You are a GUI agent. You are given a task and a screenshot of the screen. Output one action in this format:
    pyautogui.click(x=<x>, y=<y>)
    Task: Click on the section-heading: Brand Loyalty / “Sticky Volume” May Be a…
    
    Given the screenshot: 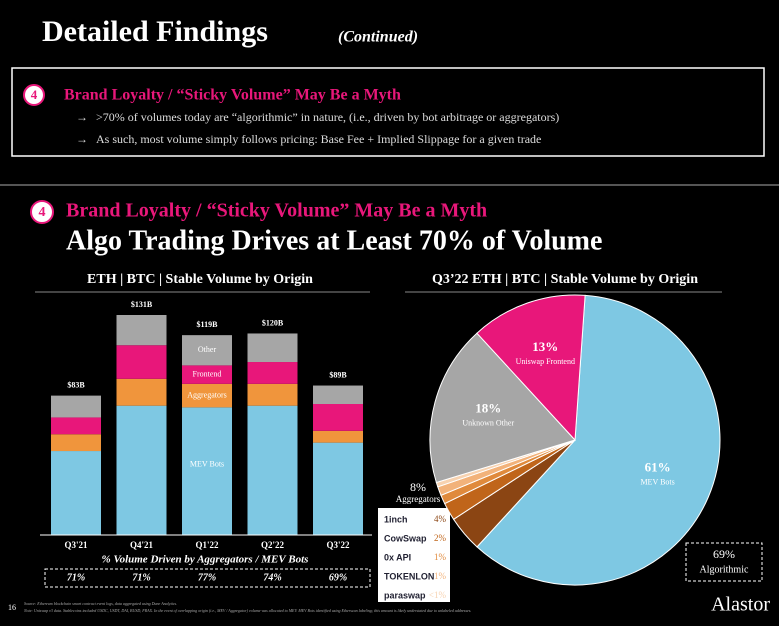 What is the action you would take?
    pyautogui.click(x=276, y=211)
    